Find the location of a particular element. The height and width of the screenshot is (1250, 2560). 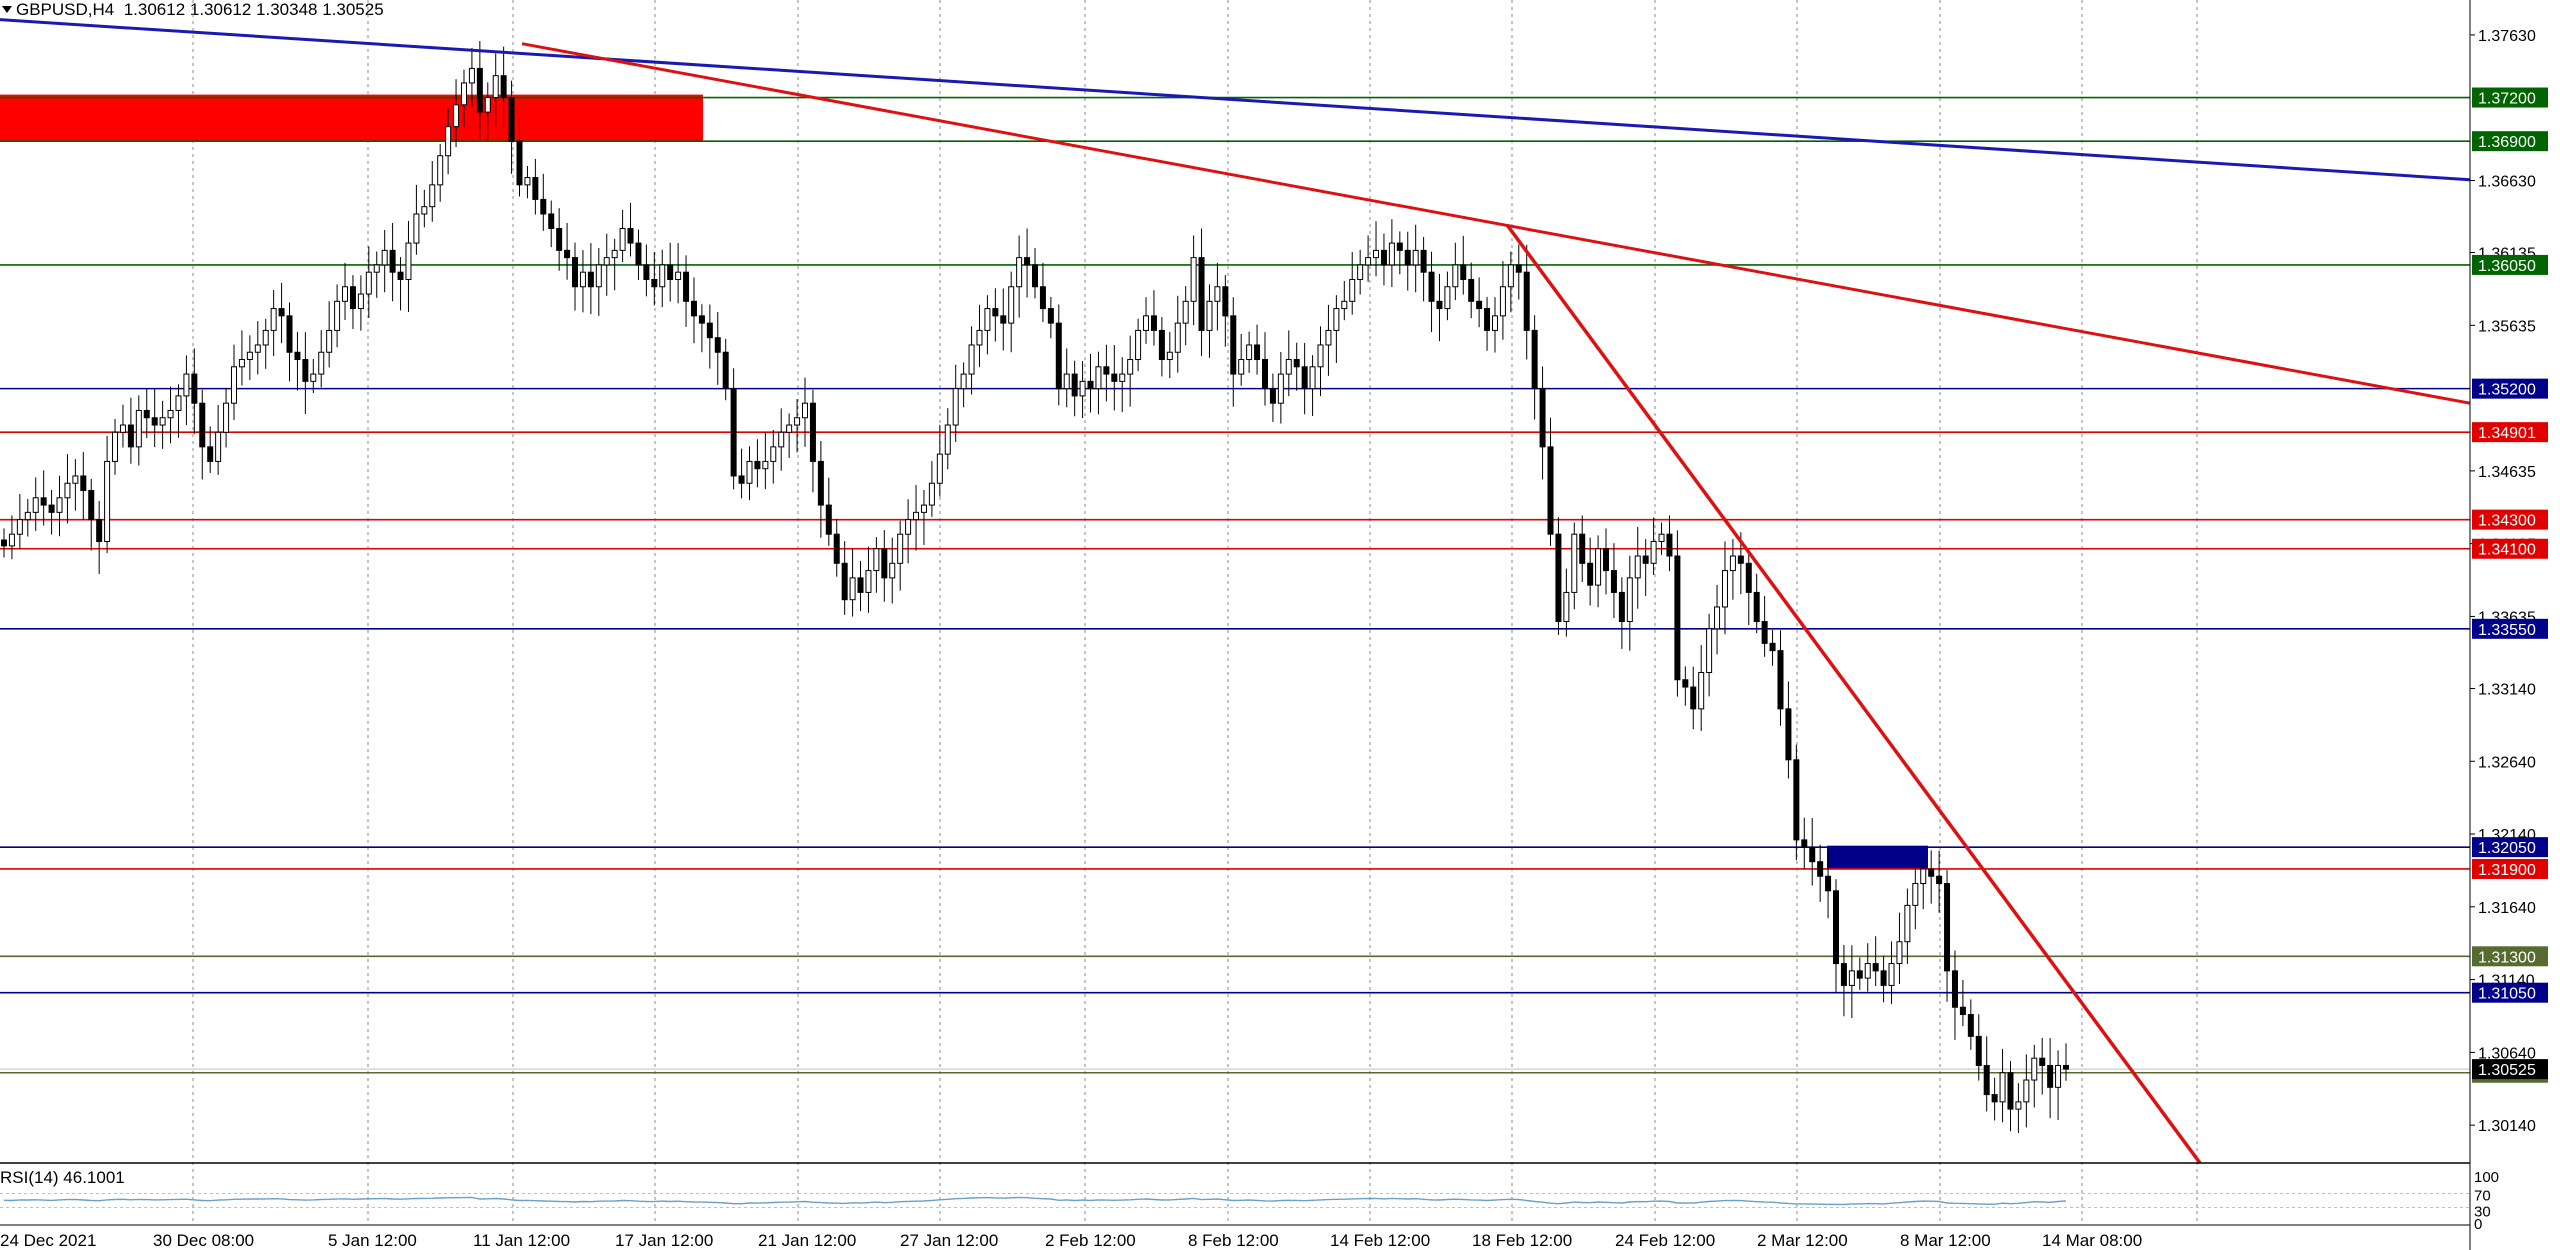

rsi-label: RSI(14) 46.1001 is located at coordinates (62, 1177).